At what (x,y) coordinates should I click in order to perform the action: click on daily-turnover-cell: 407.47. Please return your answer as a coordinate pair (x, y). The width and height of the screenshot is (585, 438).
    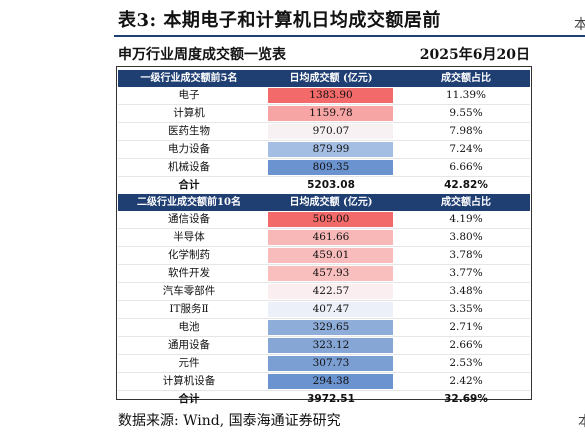
    Looking at the image, I should click on (331, 309).